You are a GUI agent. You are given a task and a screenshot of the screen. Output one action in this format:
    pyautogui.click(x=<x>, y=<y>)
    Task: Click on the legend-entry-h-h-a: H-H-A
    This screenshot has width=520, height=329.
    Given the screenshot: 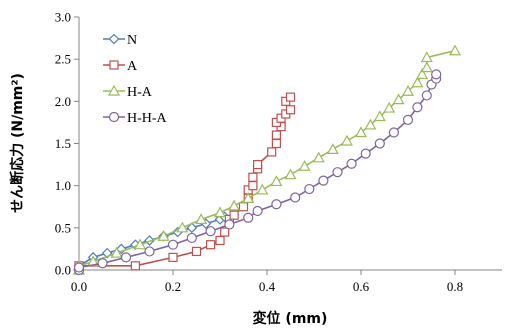 What is the action you would take?
    pyautogui.click(x=135, y=118)
    